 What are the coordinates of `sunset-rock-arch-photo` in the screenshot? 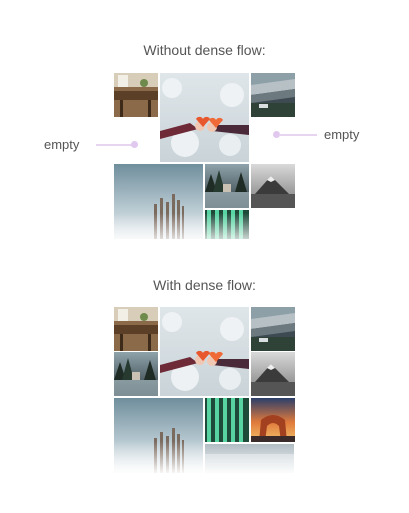 It's located at (273, 420).